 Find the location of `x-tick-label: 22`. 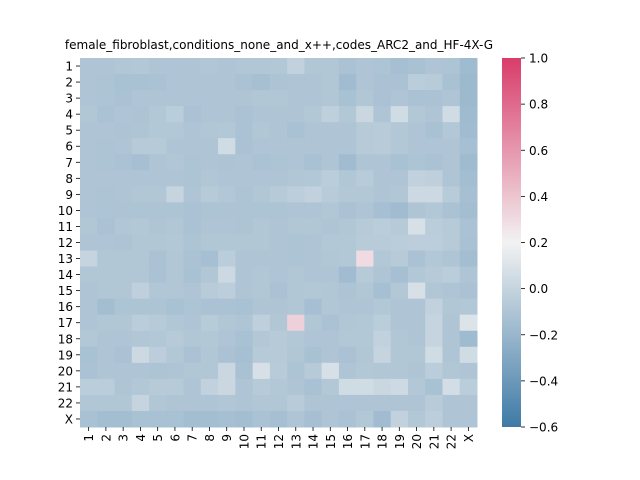

x-tick-label: 22 is located at coordinates (452, 441).